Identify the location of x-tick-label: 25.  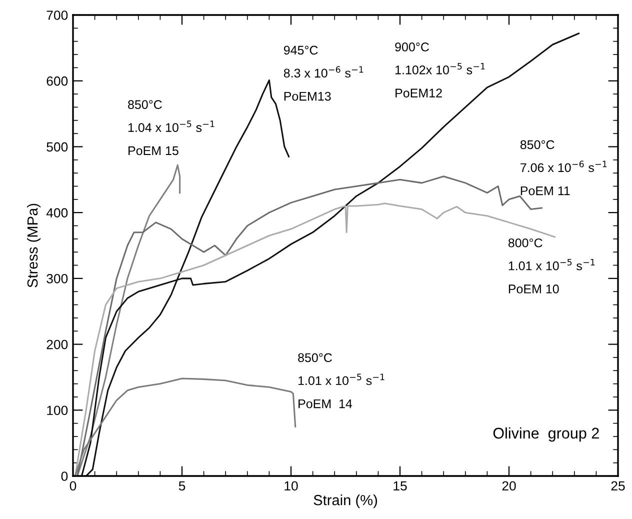
(618, 486).